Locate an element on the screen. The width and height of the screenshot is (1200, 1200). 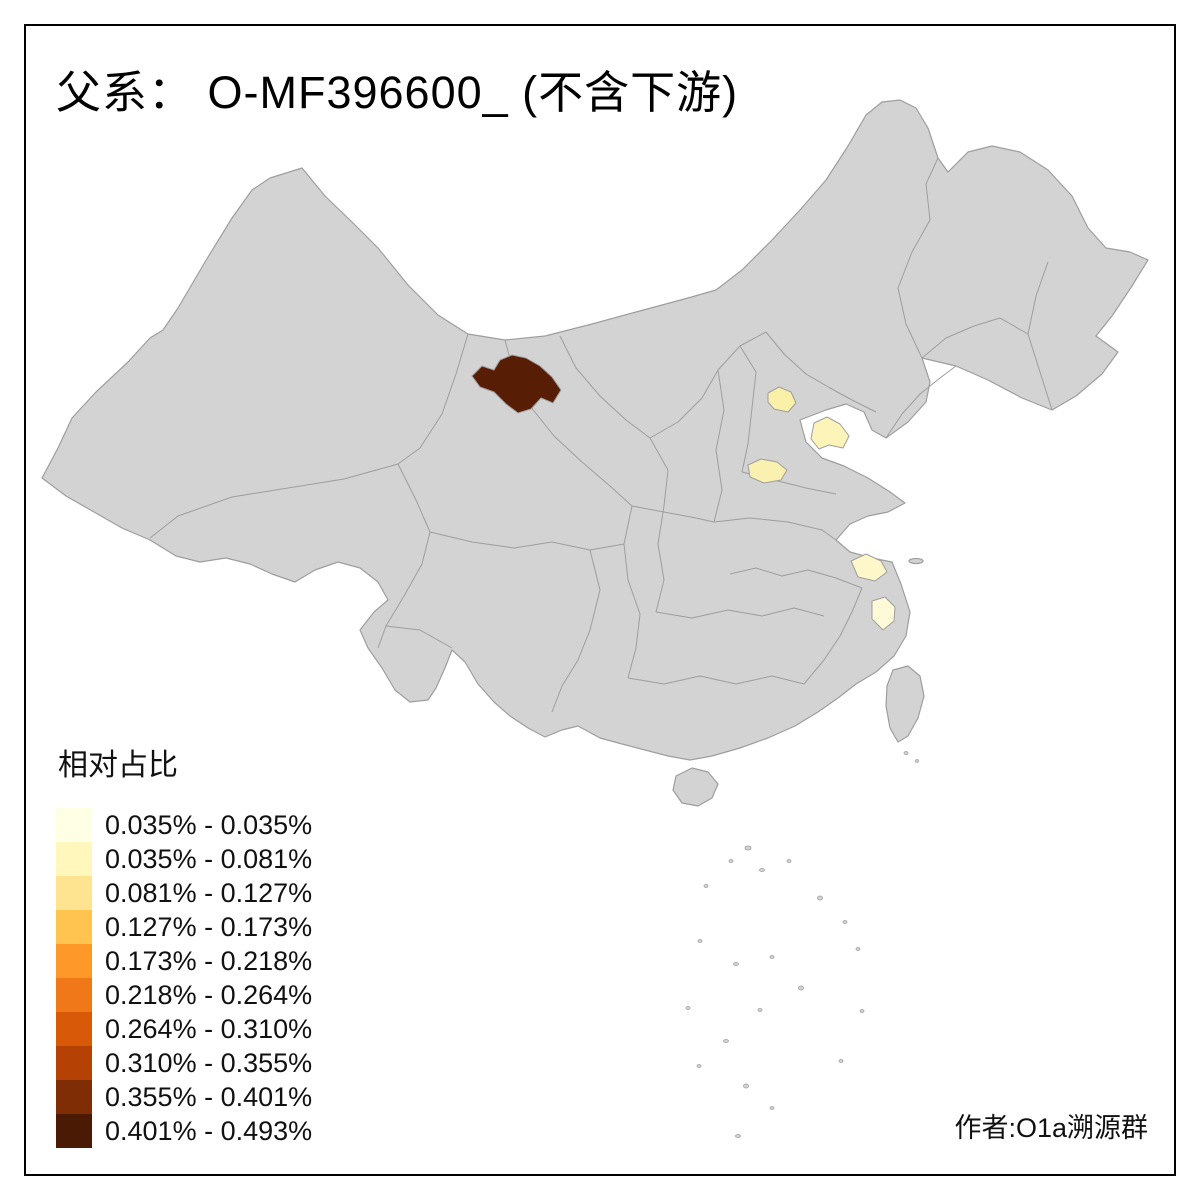
legend-item: 0.310% - 0.355% is located at coordinates (184, 1063).